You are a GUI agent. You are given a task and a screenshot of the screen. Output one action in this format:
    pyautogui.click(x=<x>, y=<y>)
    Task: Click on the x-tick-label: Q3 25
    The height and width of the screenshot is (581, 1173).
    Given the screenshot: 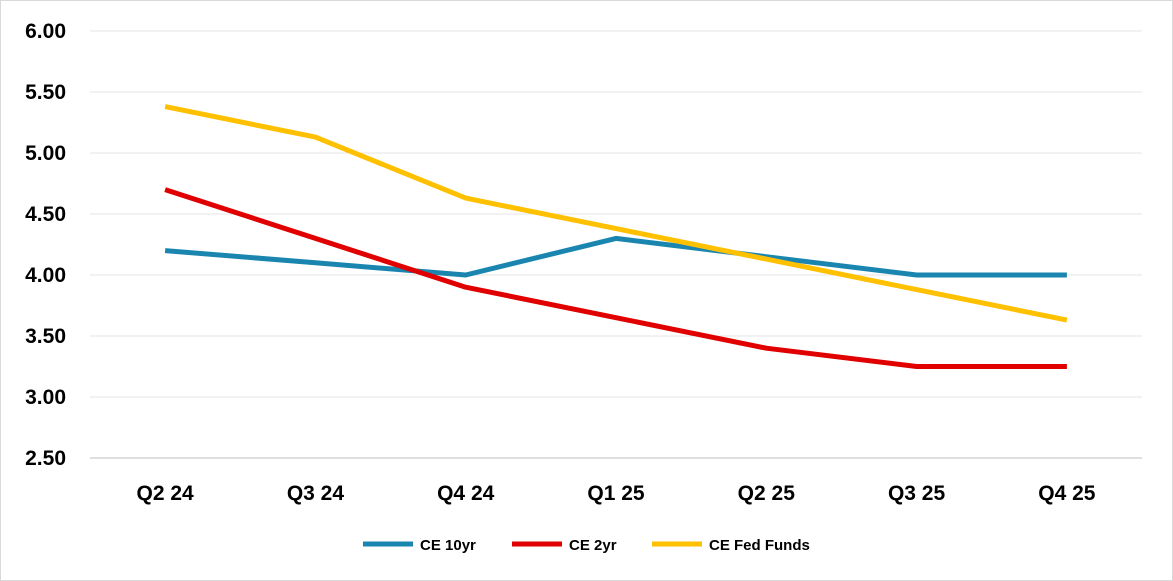 What is the action you would take?
    pyautogui.click(x=917, y=493)
    